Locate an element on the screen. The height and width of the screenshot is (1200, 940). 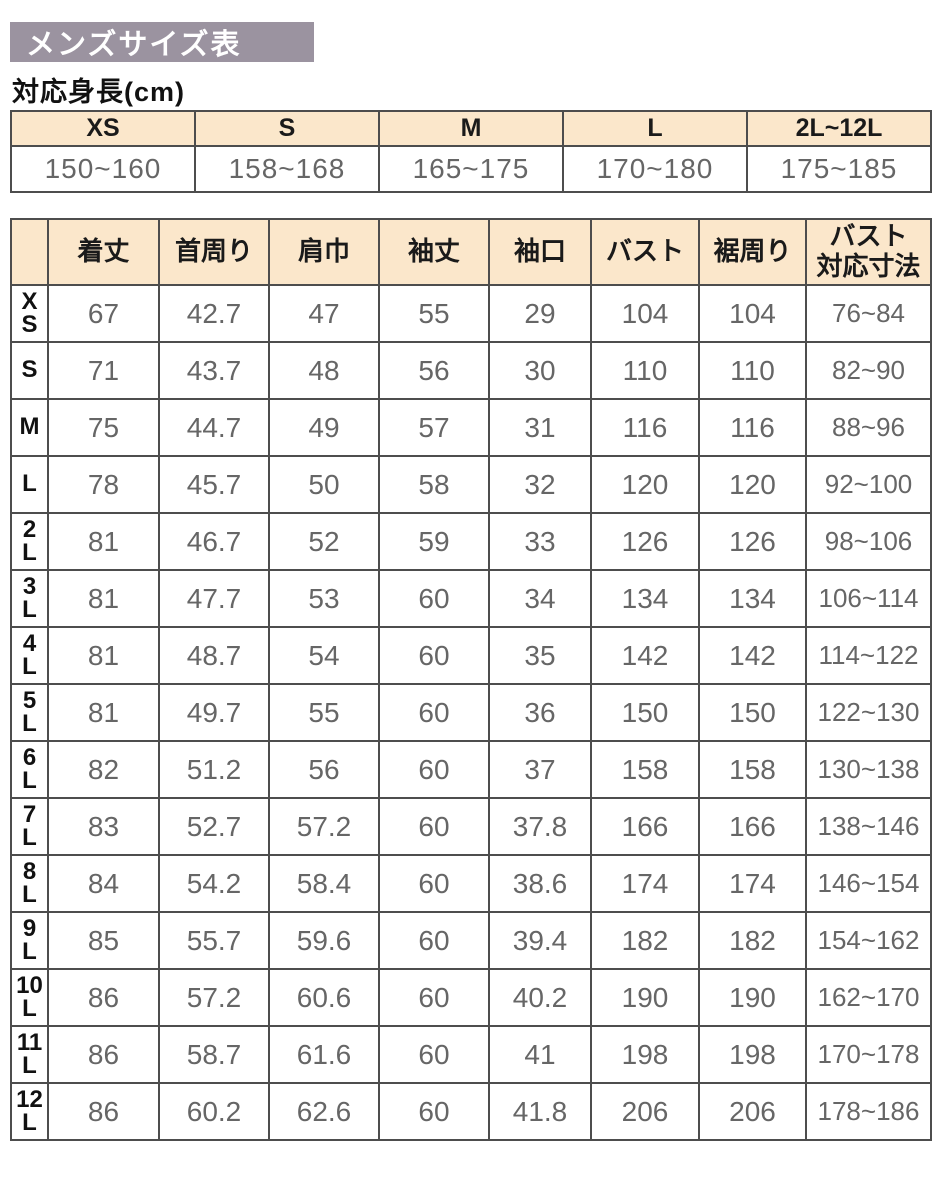
height-table-size-header: M is located at coordinates (471, 128).